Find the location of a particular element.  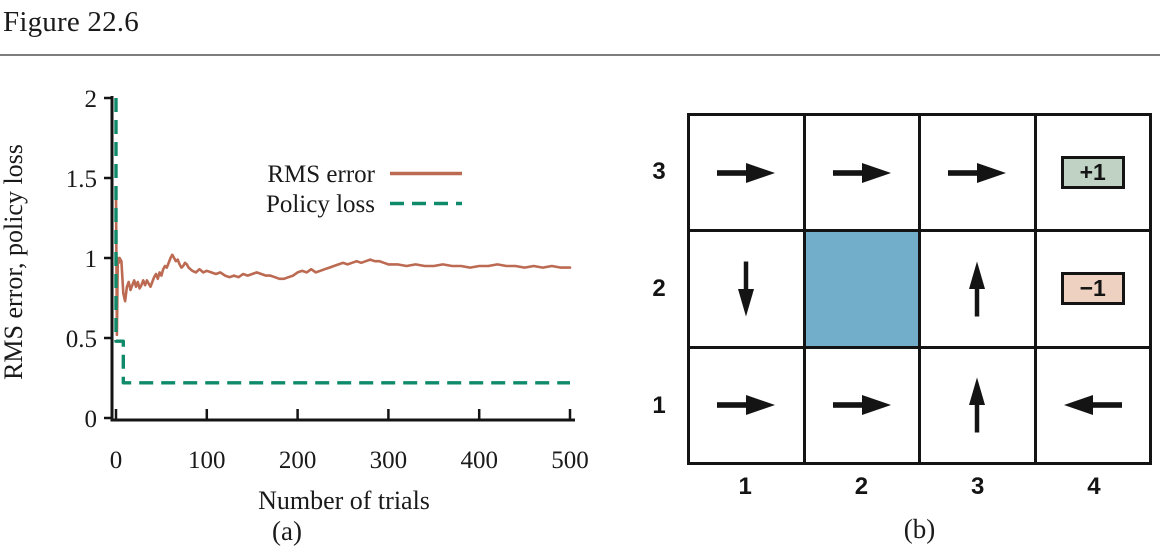

grid-cell-1-1-policy-right is located at coordinates (746, 405).